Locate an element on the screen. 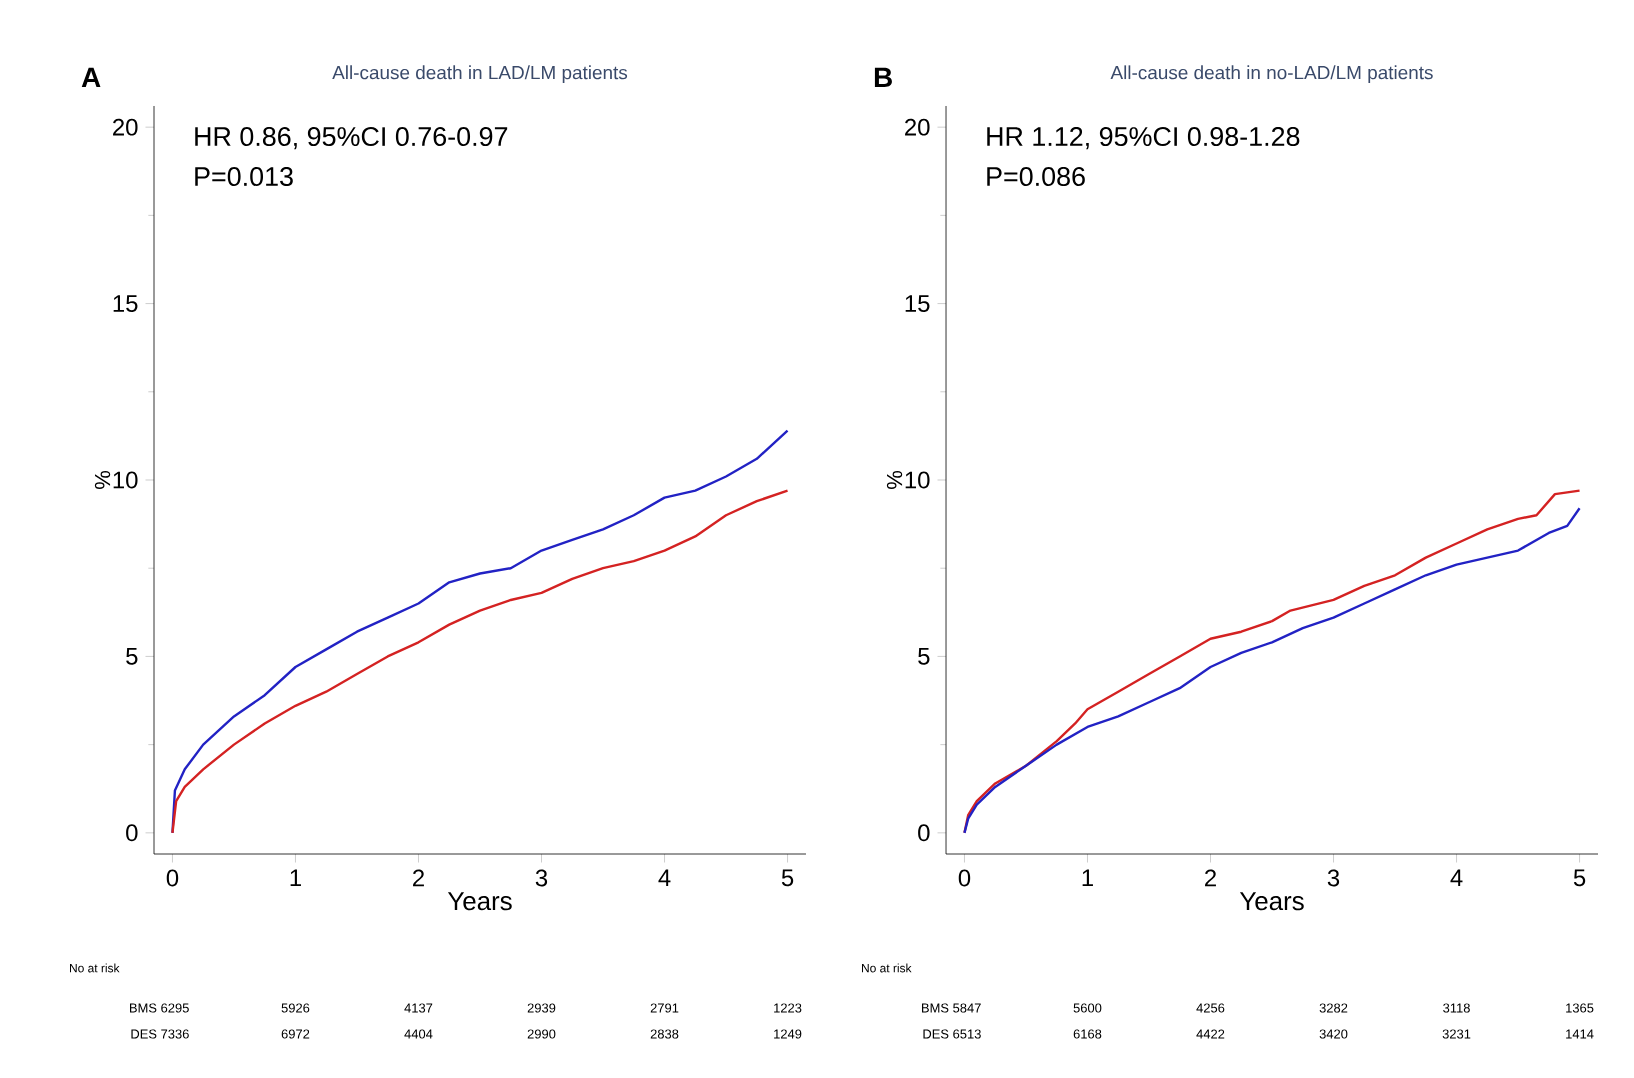 The height and width of the screenshot is (1078, 1634). chart-title: All-cause death in LAD/LM patients is located at coordinates (480, 74).